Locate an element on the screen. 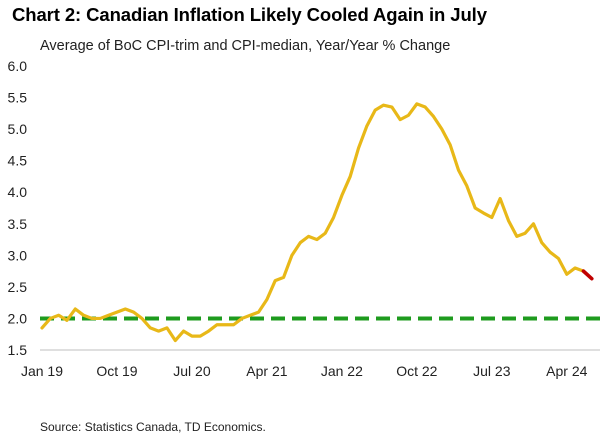  y-tick-label: 5.5 is located at coordinates (18, 98).